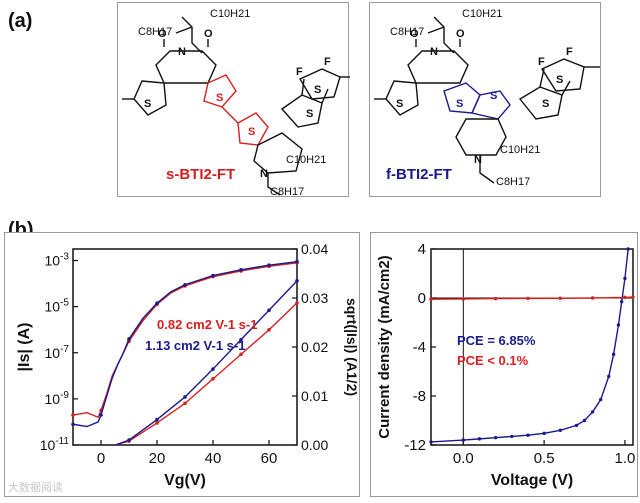  Describe the element at coordinates (496, 340) in the screenshot. I see `pce-f-label: PCE = 6.85%` at that location.